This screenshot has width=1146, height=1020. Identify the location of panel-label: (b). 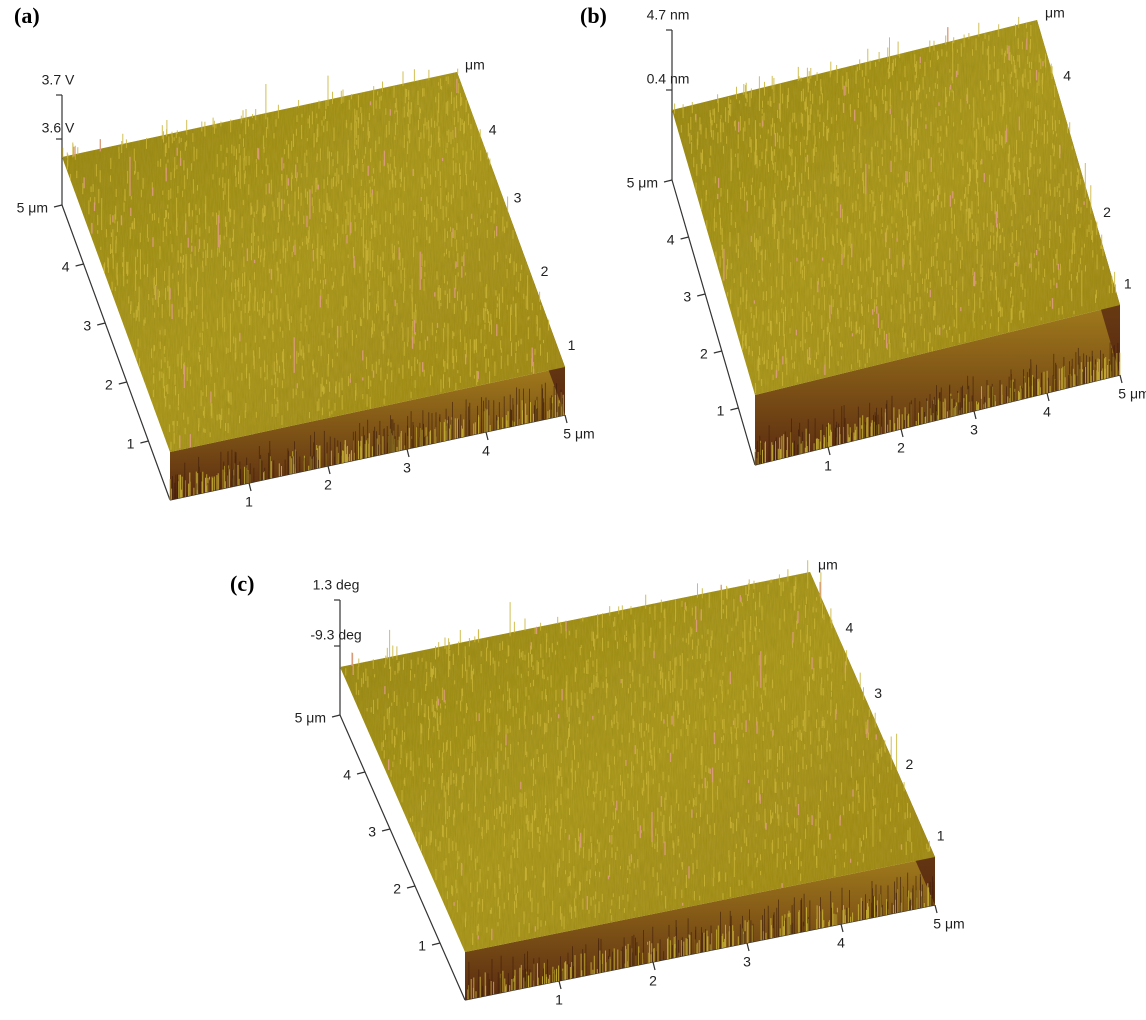
(593, 15).